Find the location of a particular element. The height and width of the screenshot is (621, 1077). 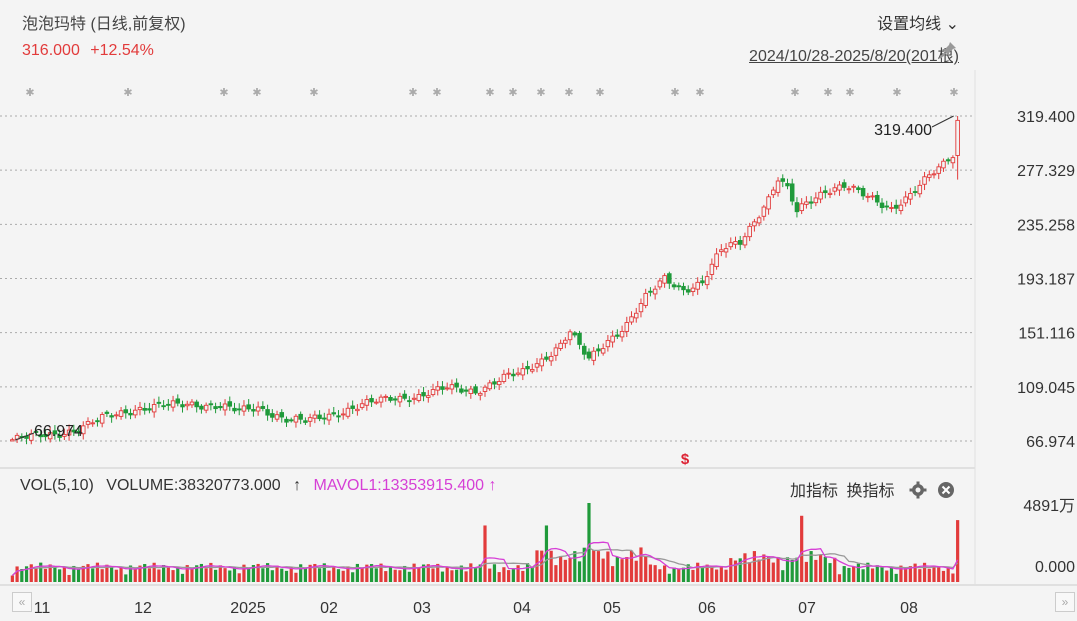

mavol1-line is located at coordinates (485, 558).